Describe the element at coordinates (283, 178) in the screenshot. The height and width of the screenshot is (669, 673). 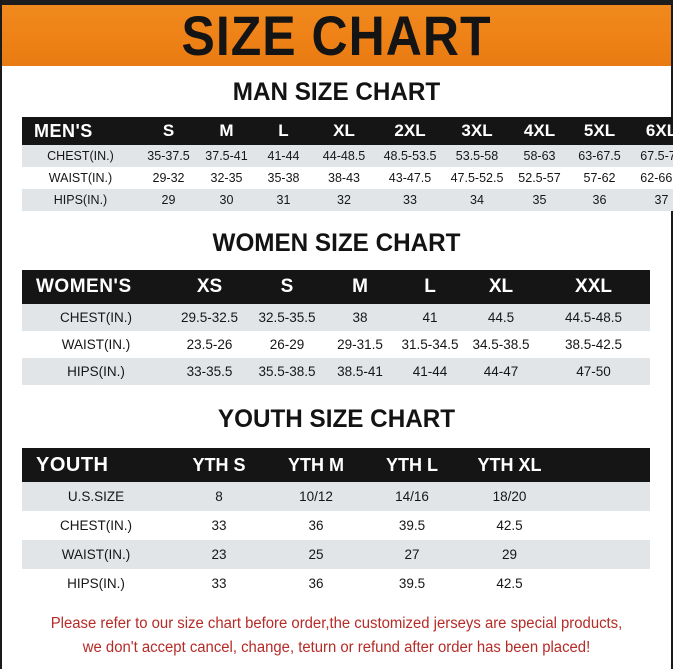
I see `men-cell: 35-38` at that location.